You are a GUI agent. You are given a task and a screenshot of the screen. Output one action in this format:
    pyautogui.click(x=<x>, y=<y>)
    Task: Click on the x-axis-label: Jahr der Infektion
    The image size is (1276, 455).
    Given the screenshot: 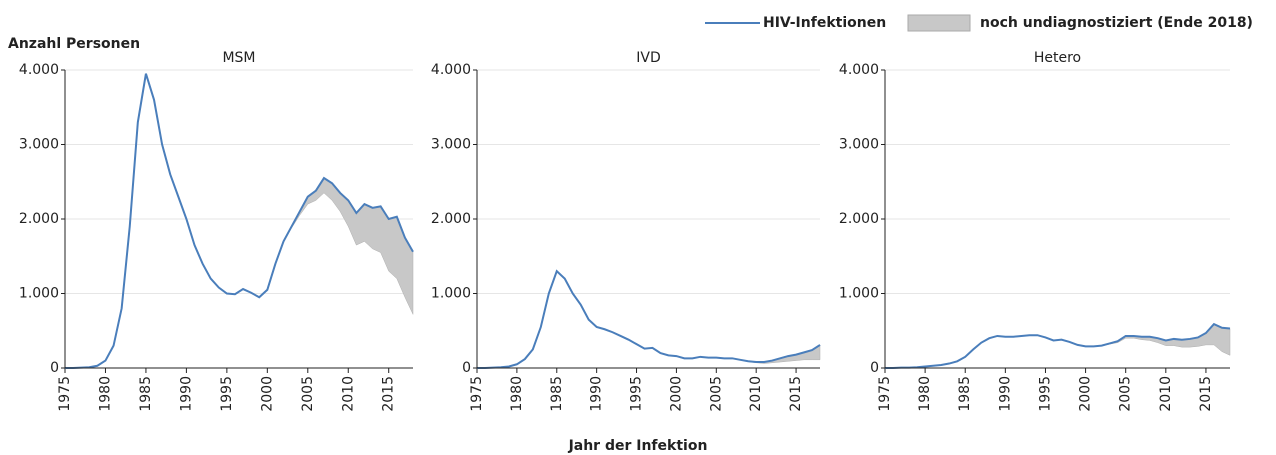 What is the action you would take?
    pyautogui.click(x=638, y=446)
    